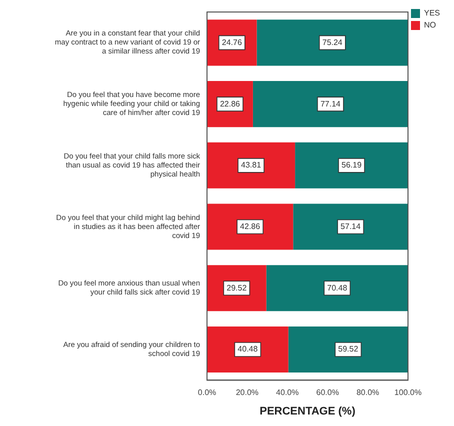 The image size is (454, 426). What do you see at coordinates (408, 393) in the screenshot?
I see `x-tick-label: 100.0%` at bounding box center [408, 393].